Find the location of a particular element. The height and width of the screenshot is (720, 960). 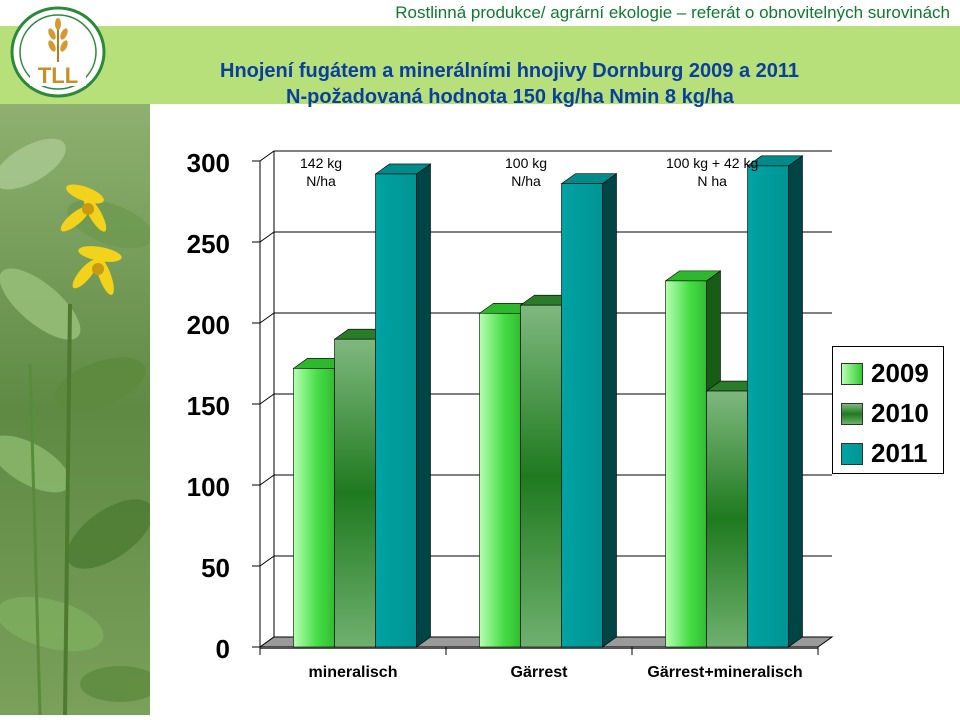

tll-logo: TLL is located at coordinates (58, 52).